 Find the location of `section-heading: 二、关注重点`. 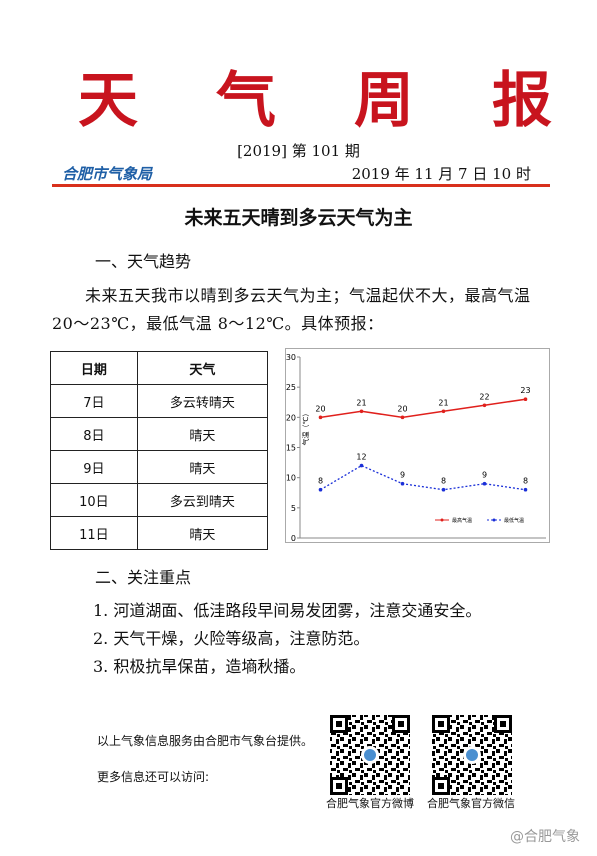

section-heading: 二、关注重点 is located at coordinates (143, 577).